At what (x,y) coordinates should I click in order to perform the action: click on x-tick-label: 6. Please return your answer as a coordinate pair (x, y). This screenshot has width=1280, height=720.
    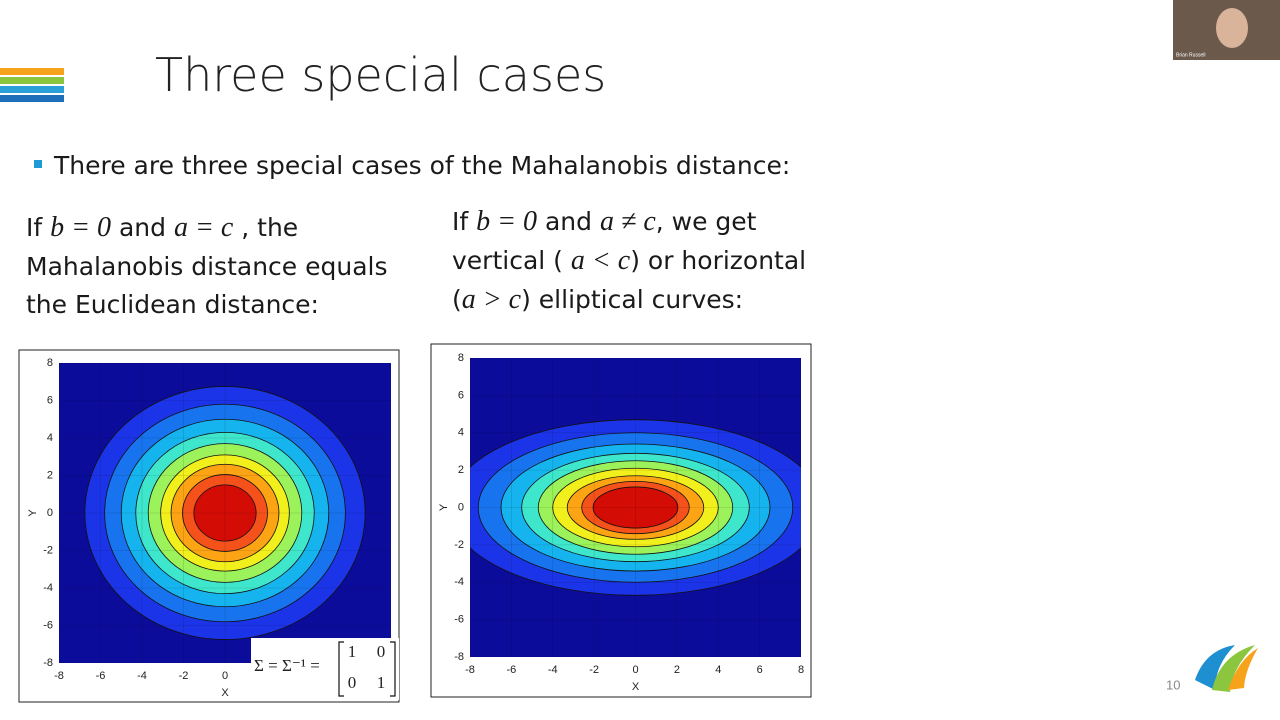
    Looking at the image, I should click on (760, 670).